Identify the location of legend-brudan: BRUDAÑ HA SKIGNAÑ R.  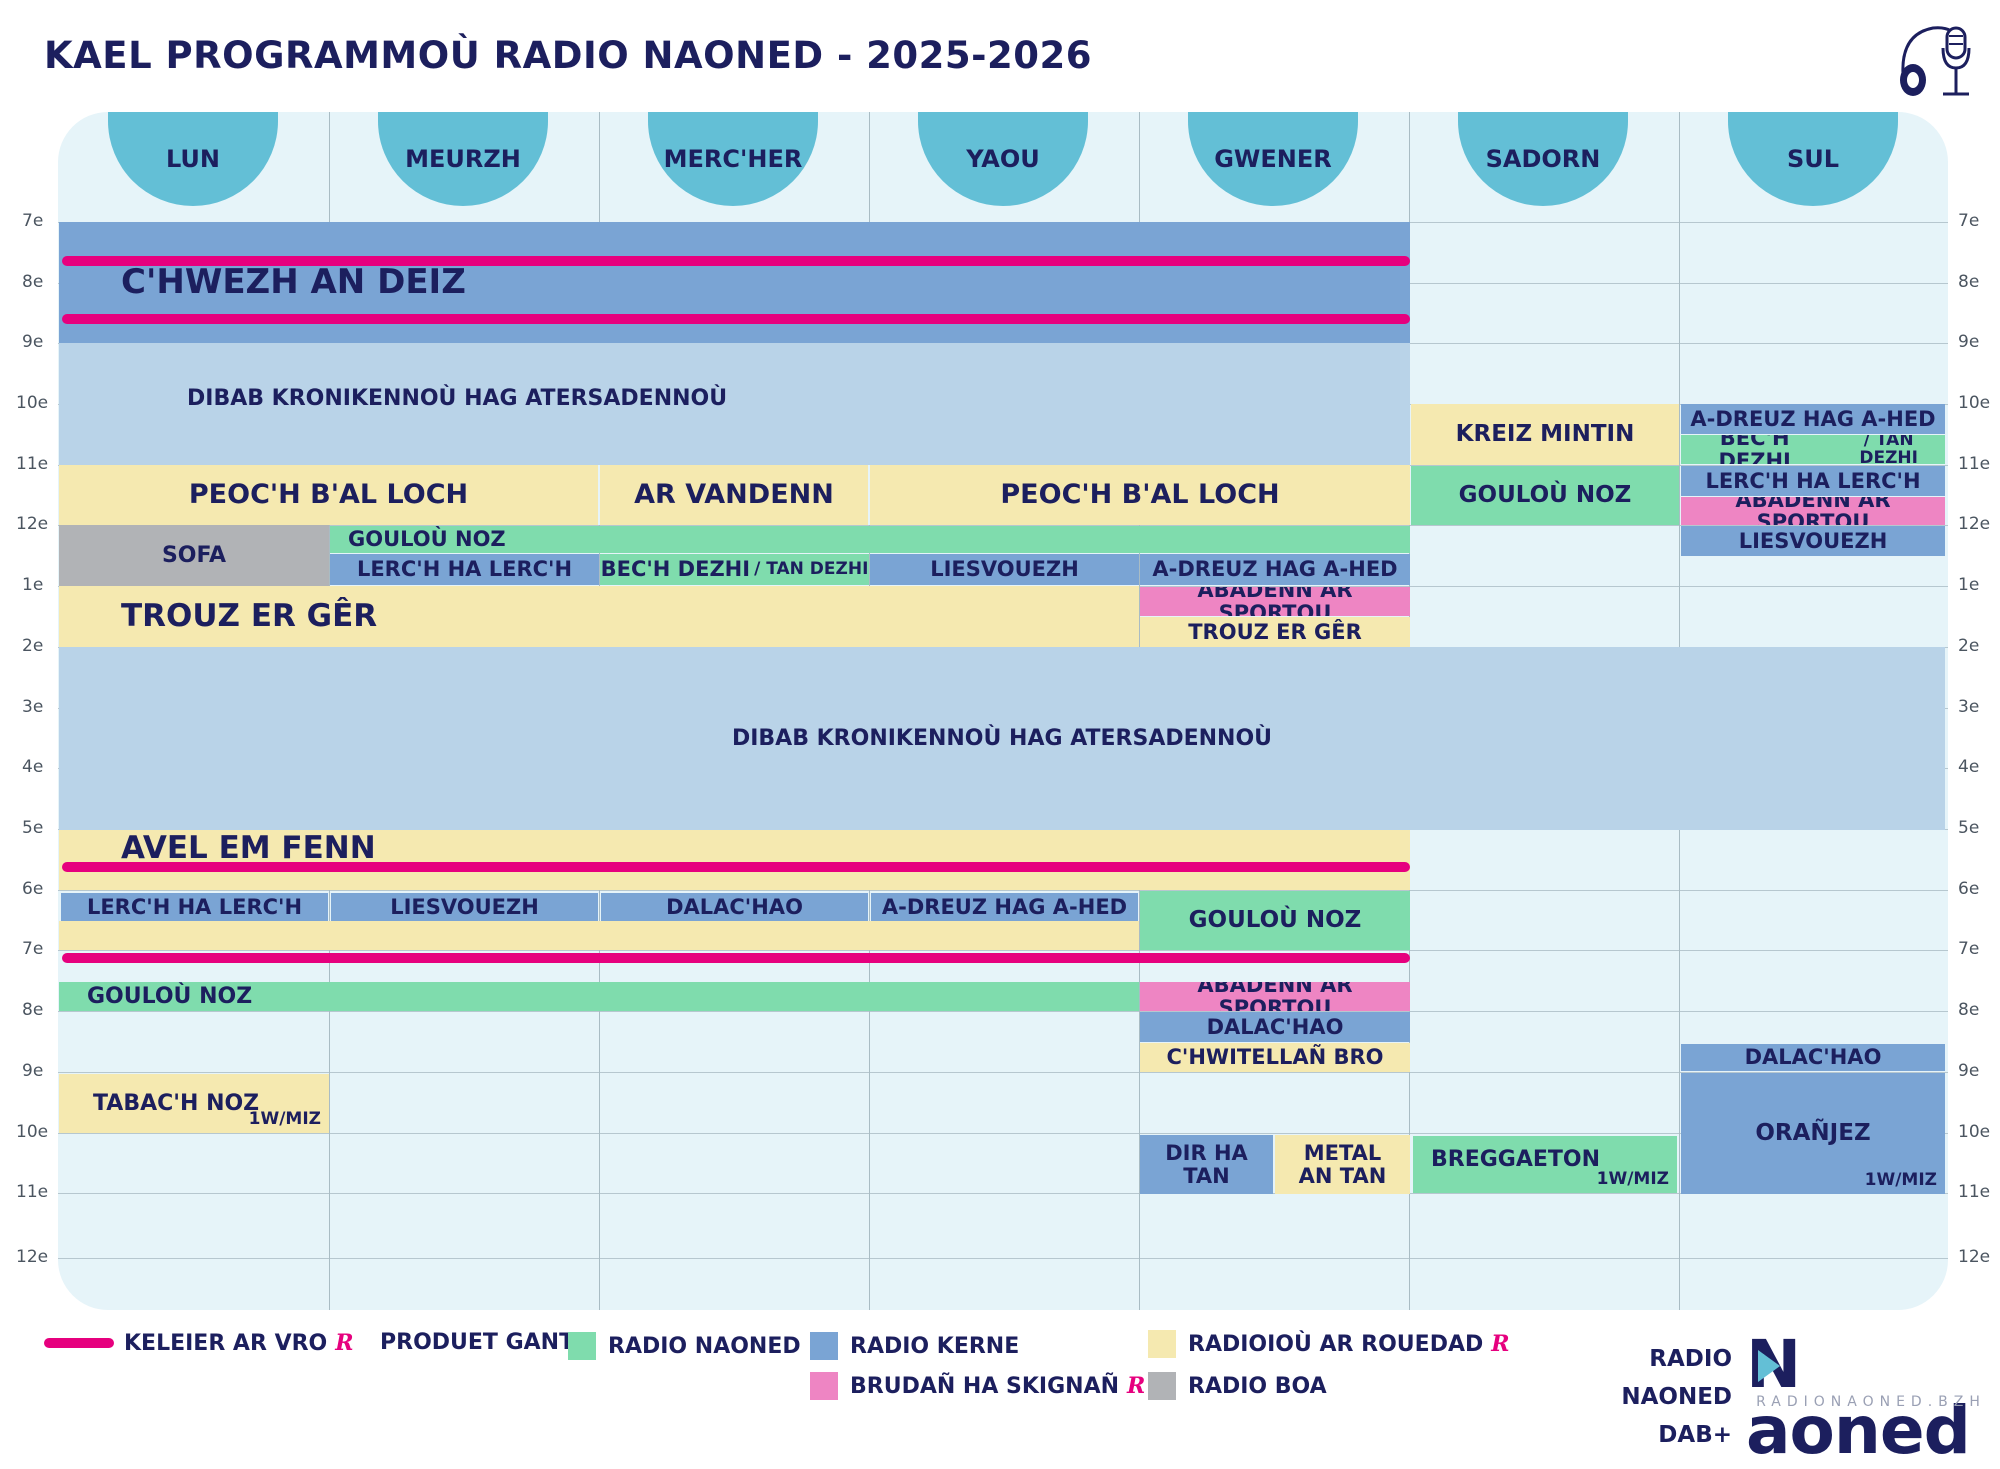
(977, 1386).